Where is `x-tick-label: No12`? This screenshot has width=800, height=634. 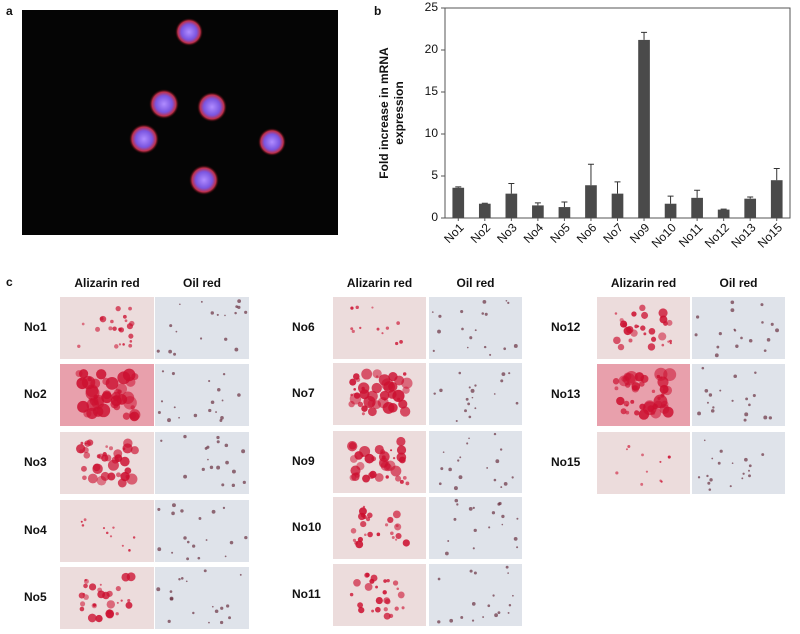
x-tick-label: No12 is located at coordinates (717, 235).